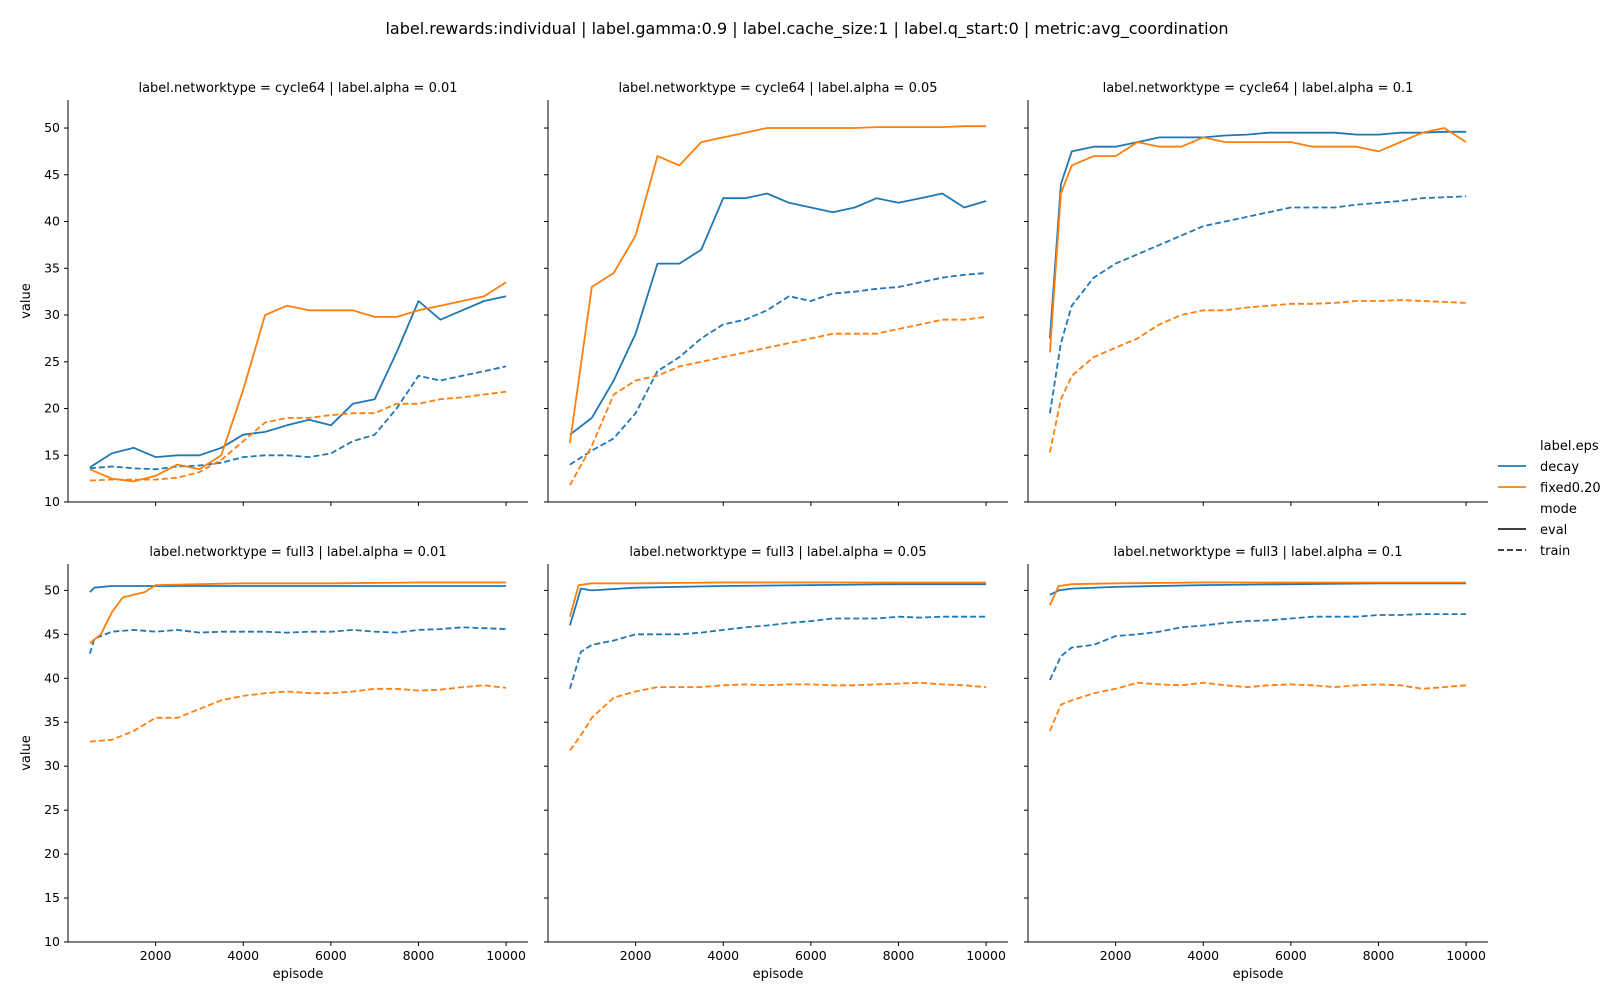 Image resolution: width=1614 pixels, height=1000 pixels. I want to click on legend: label.eps decay fixed0.20 mode eval train, so click(1549, 499).